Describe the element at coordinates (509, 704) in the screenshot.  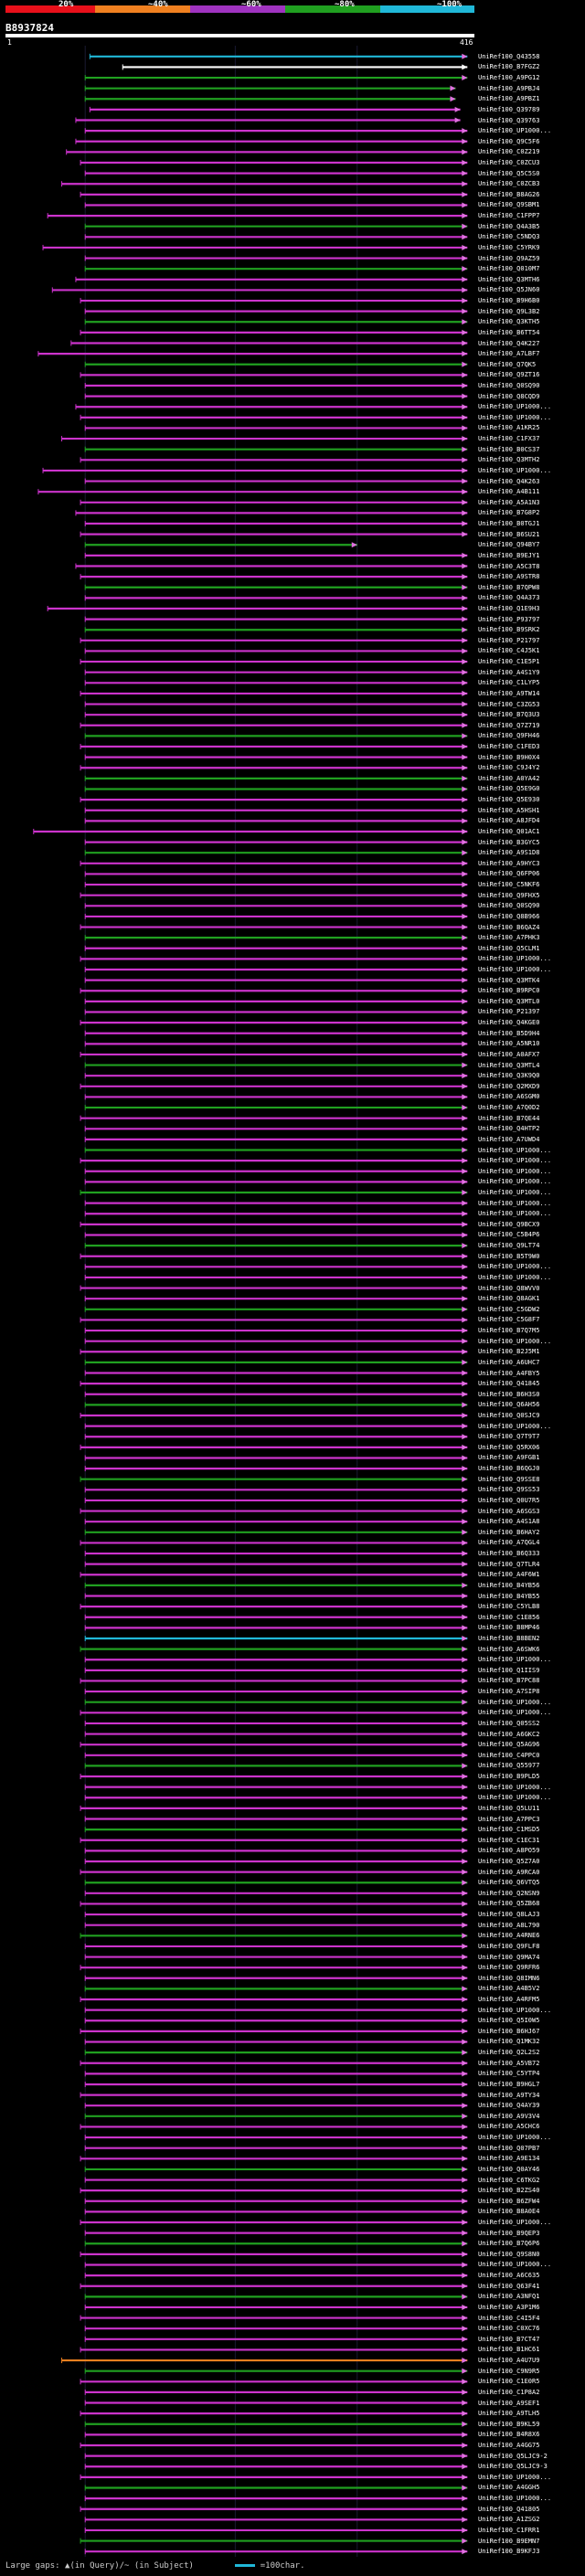
I see `hit-label: UniRef100_C3ZG53` at that location.